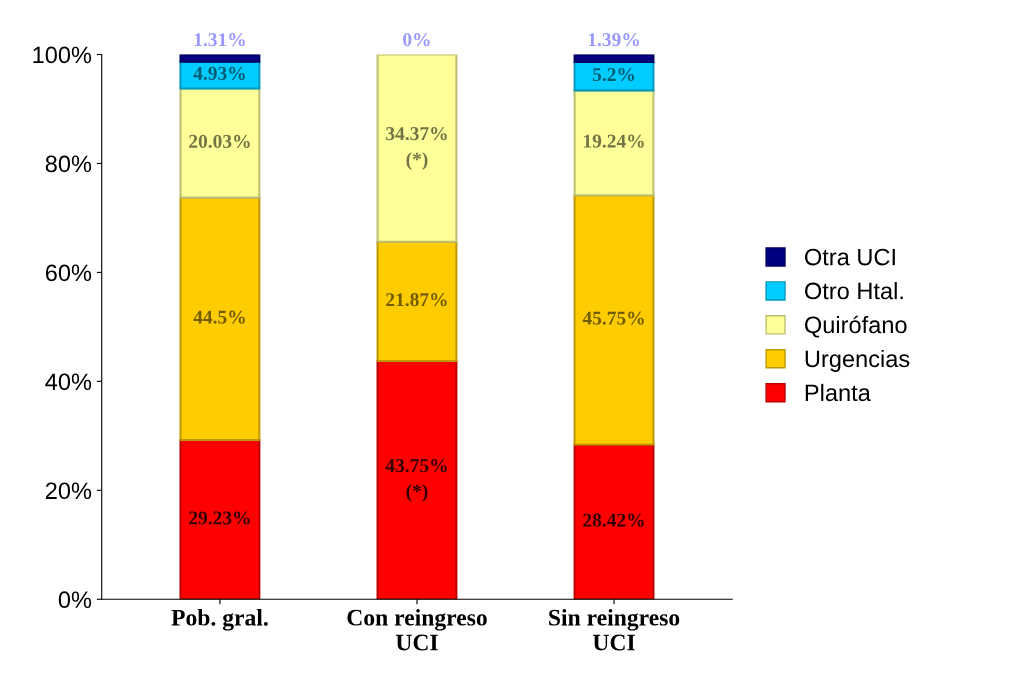  What do you see at coordinates (68, 164) in the screenshot?
I see `y-tick-label: 80%` at bounding box center [68, 164].